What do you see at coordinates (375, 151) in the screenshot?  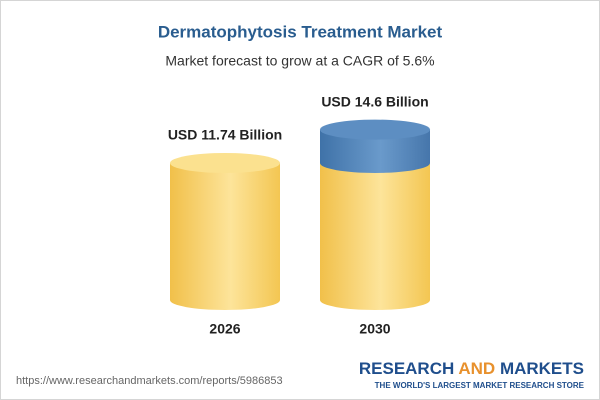 I see `cylinder-growth` at bounding box center [375, 151].